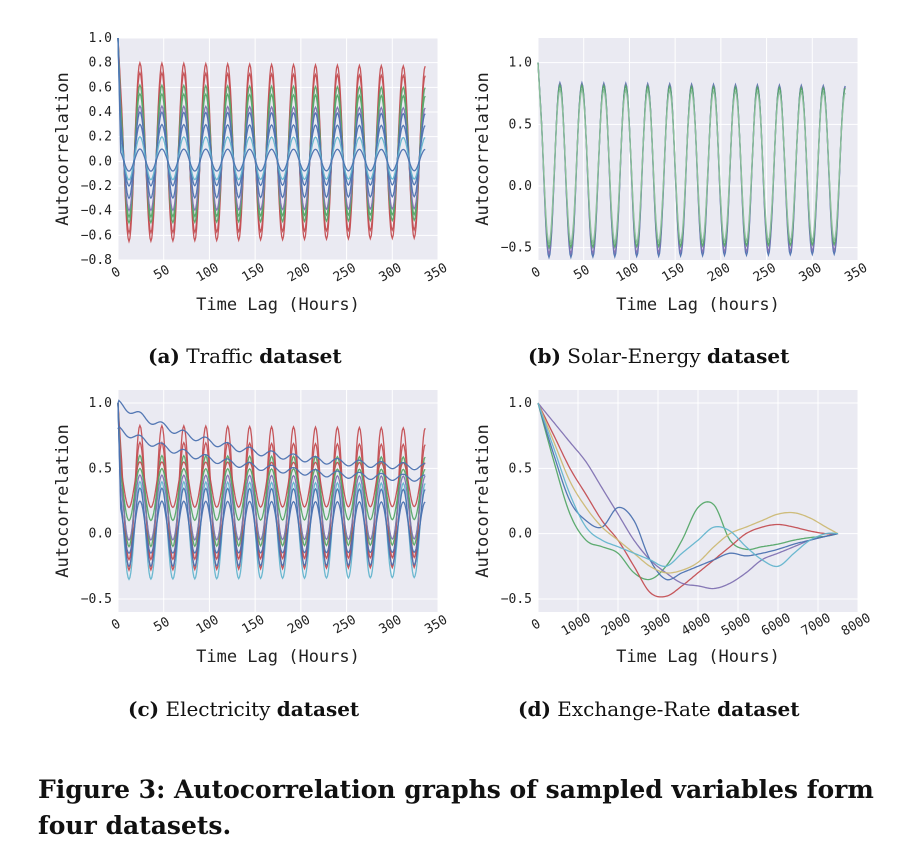 This screenshot has height=868, width=916. What do you see at coordinates (96, 235) in the screenshot?
I see `y-tick-label: −0.6` at bounding box center [96, 235].